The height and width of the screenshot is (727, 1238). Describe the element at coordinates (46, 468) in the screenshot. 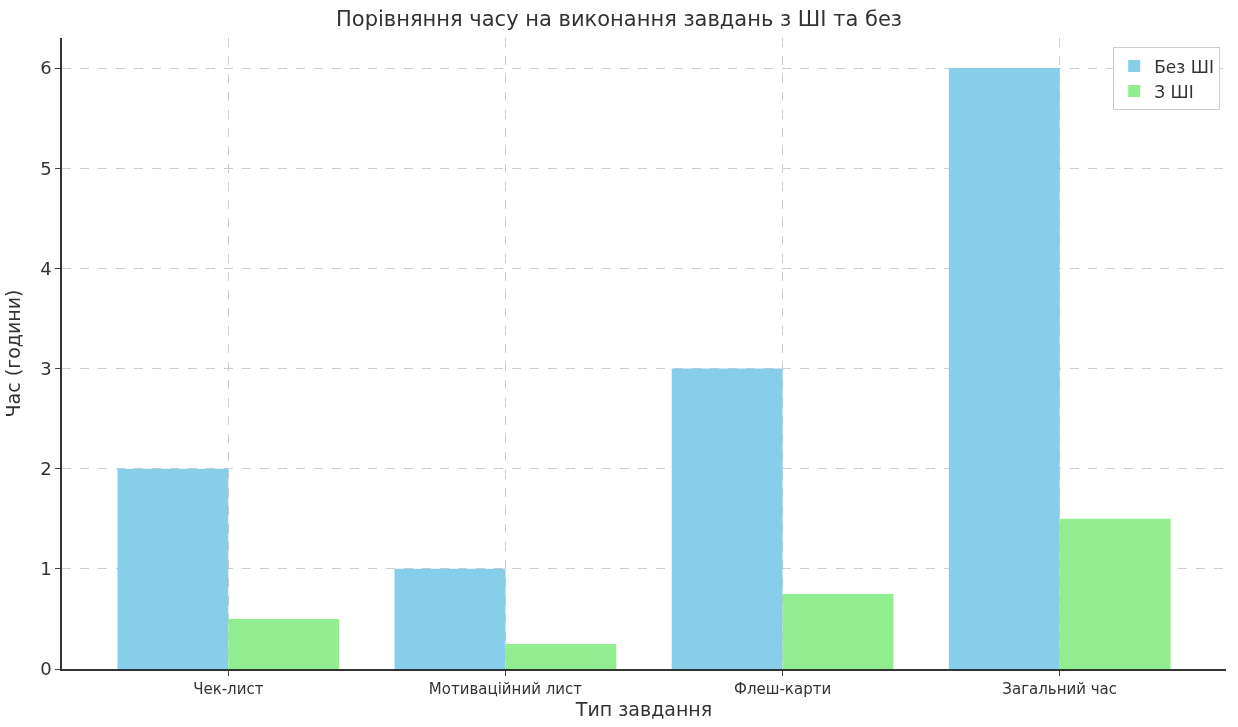

I see `y-tick-label: 2` at that location.